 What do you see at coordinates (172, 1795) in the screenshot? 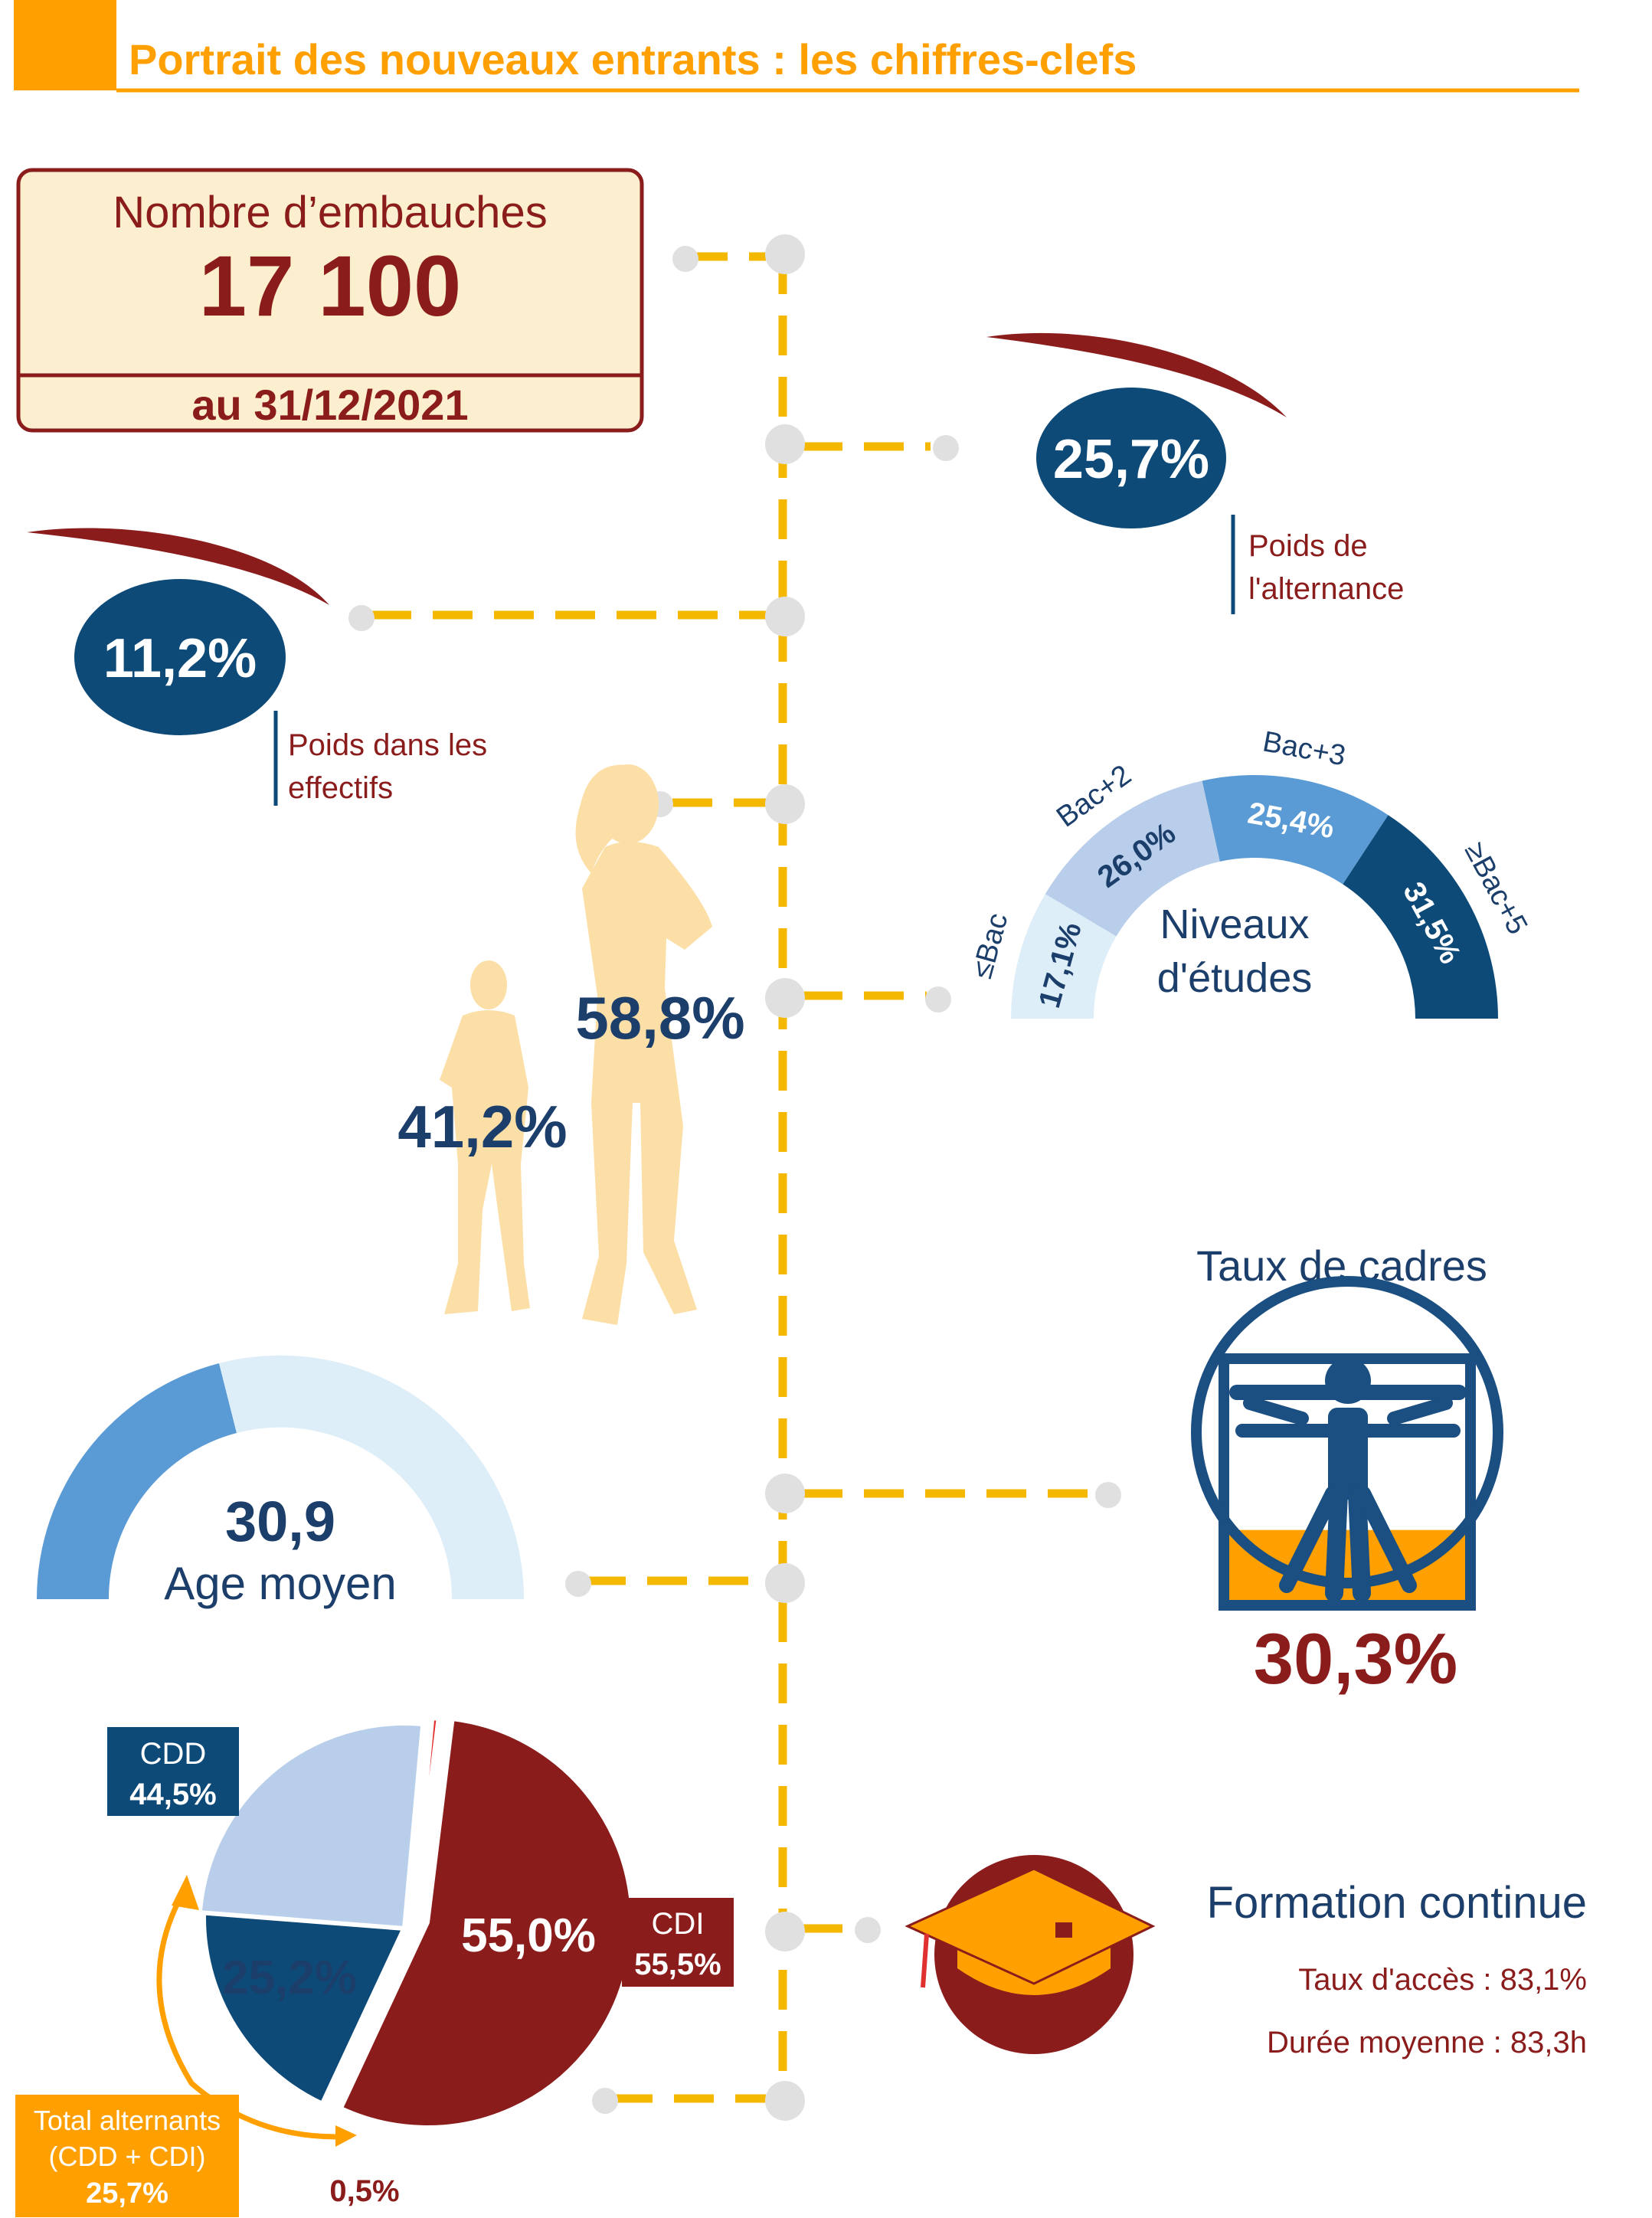
I see `badge-cdd-value: 44,5%` at bounding box center [172, 1795].